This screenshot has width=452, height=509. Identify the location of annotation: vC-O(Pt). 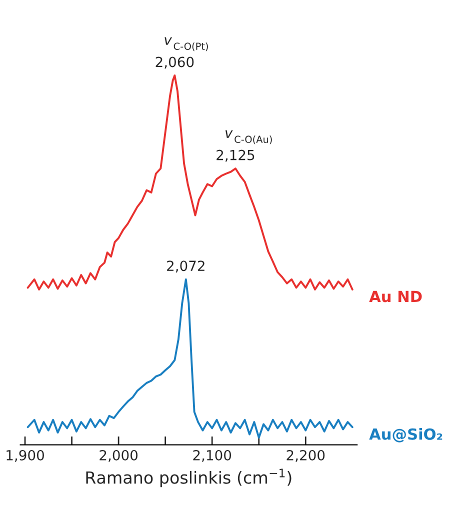
(186, 44).